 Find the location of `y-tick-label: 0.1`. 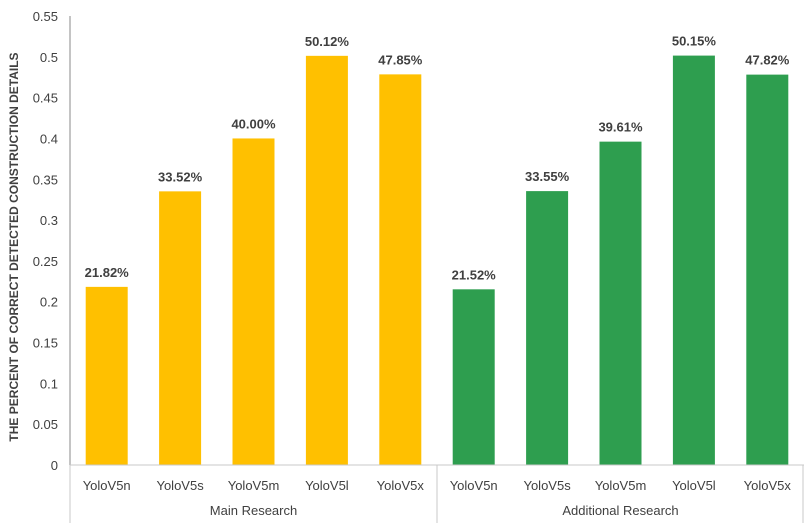

y-tick-label: 0.1 is located at coordinates (49, 383).